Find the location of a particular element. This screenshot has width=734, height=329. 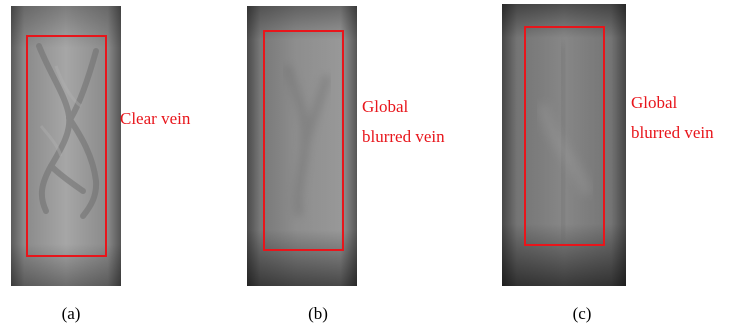

finger-vein-image-clear is located at coordinates (66, 146).